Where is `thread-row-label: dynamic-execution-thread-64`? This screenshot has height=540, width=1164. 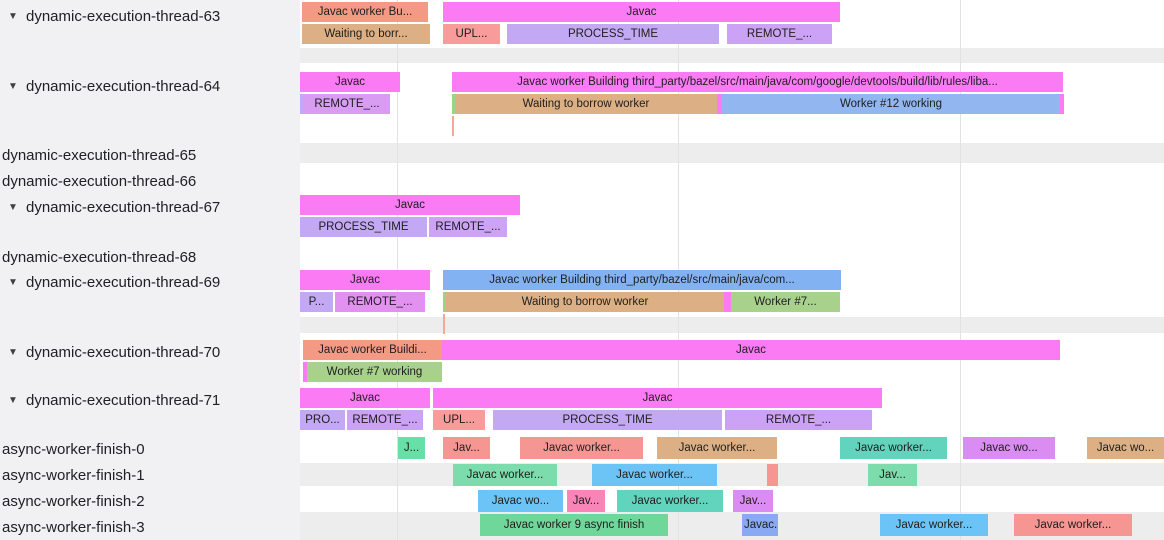 thread-row-label: dynamic-execution-thread-64 is located at coordinates (123, 86).